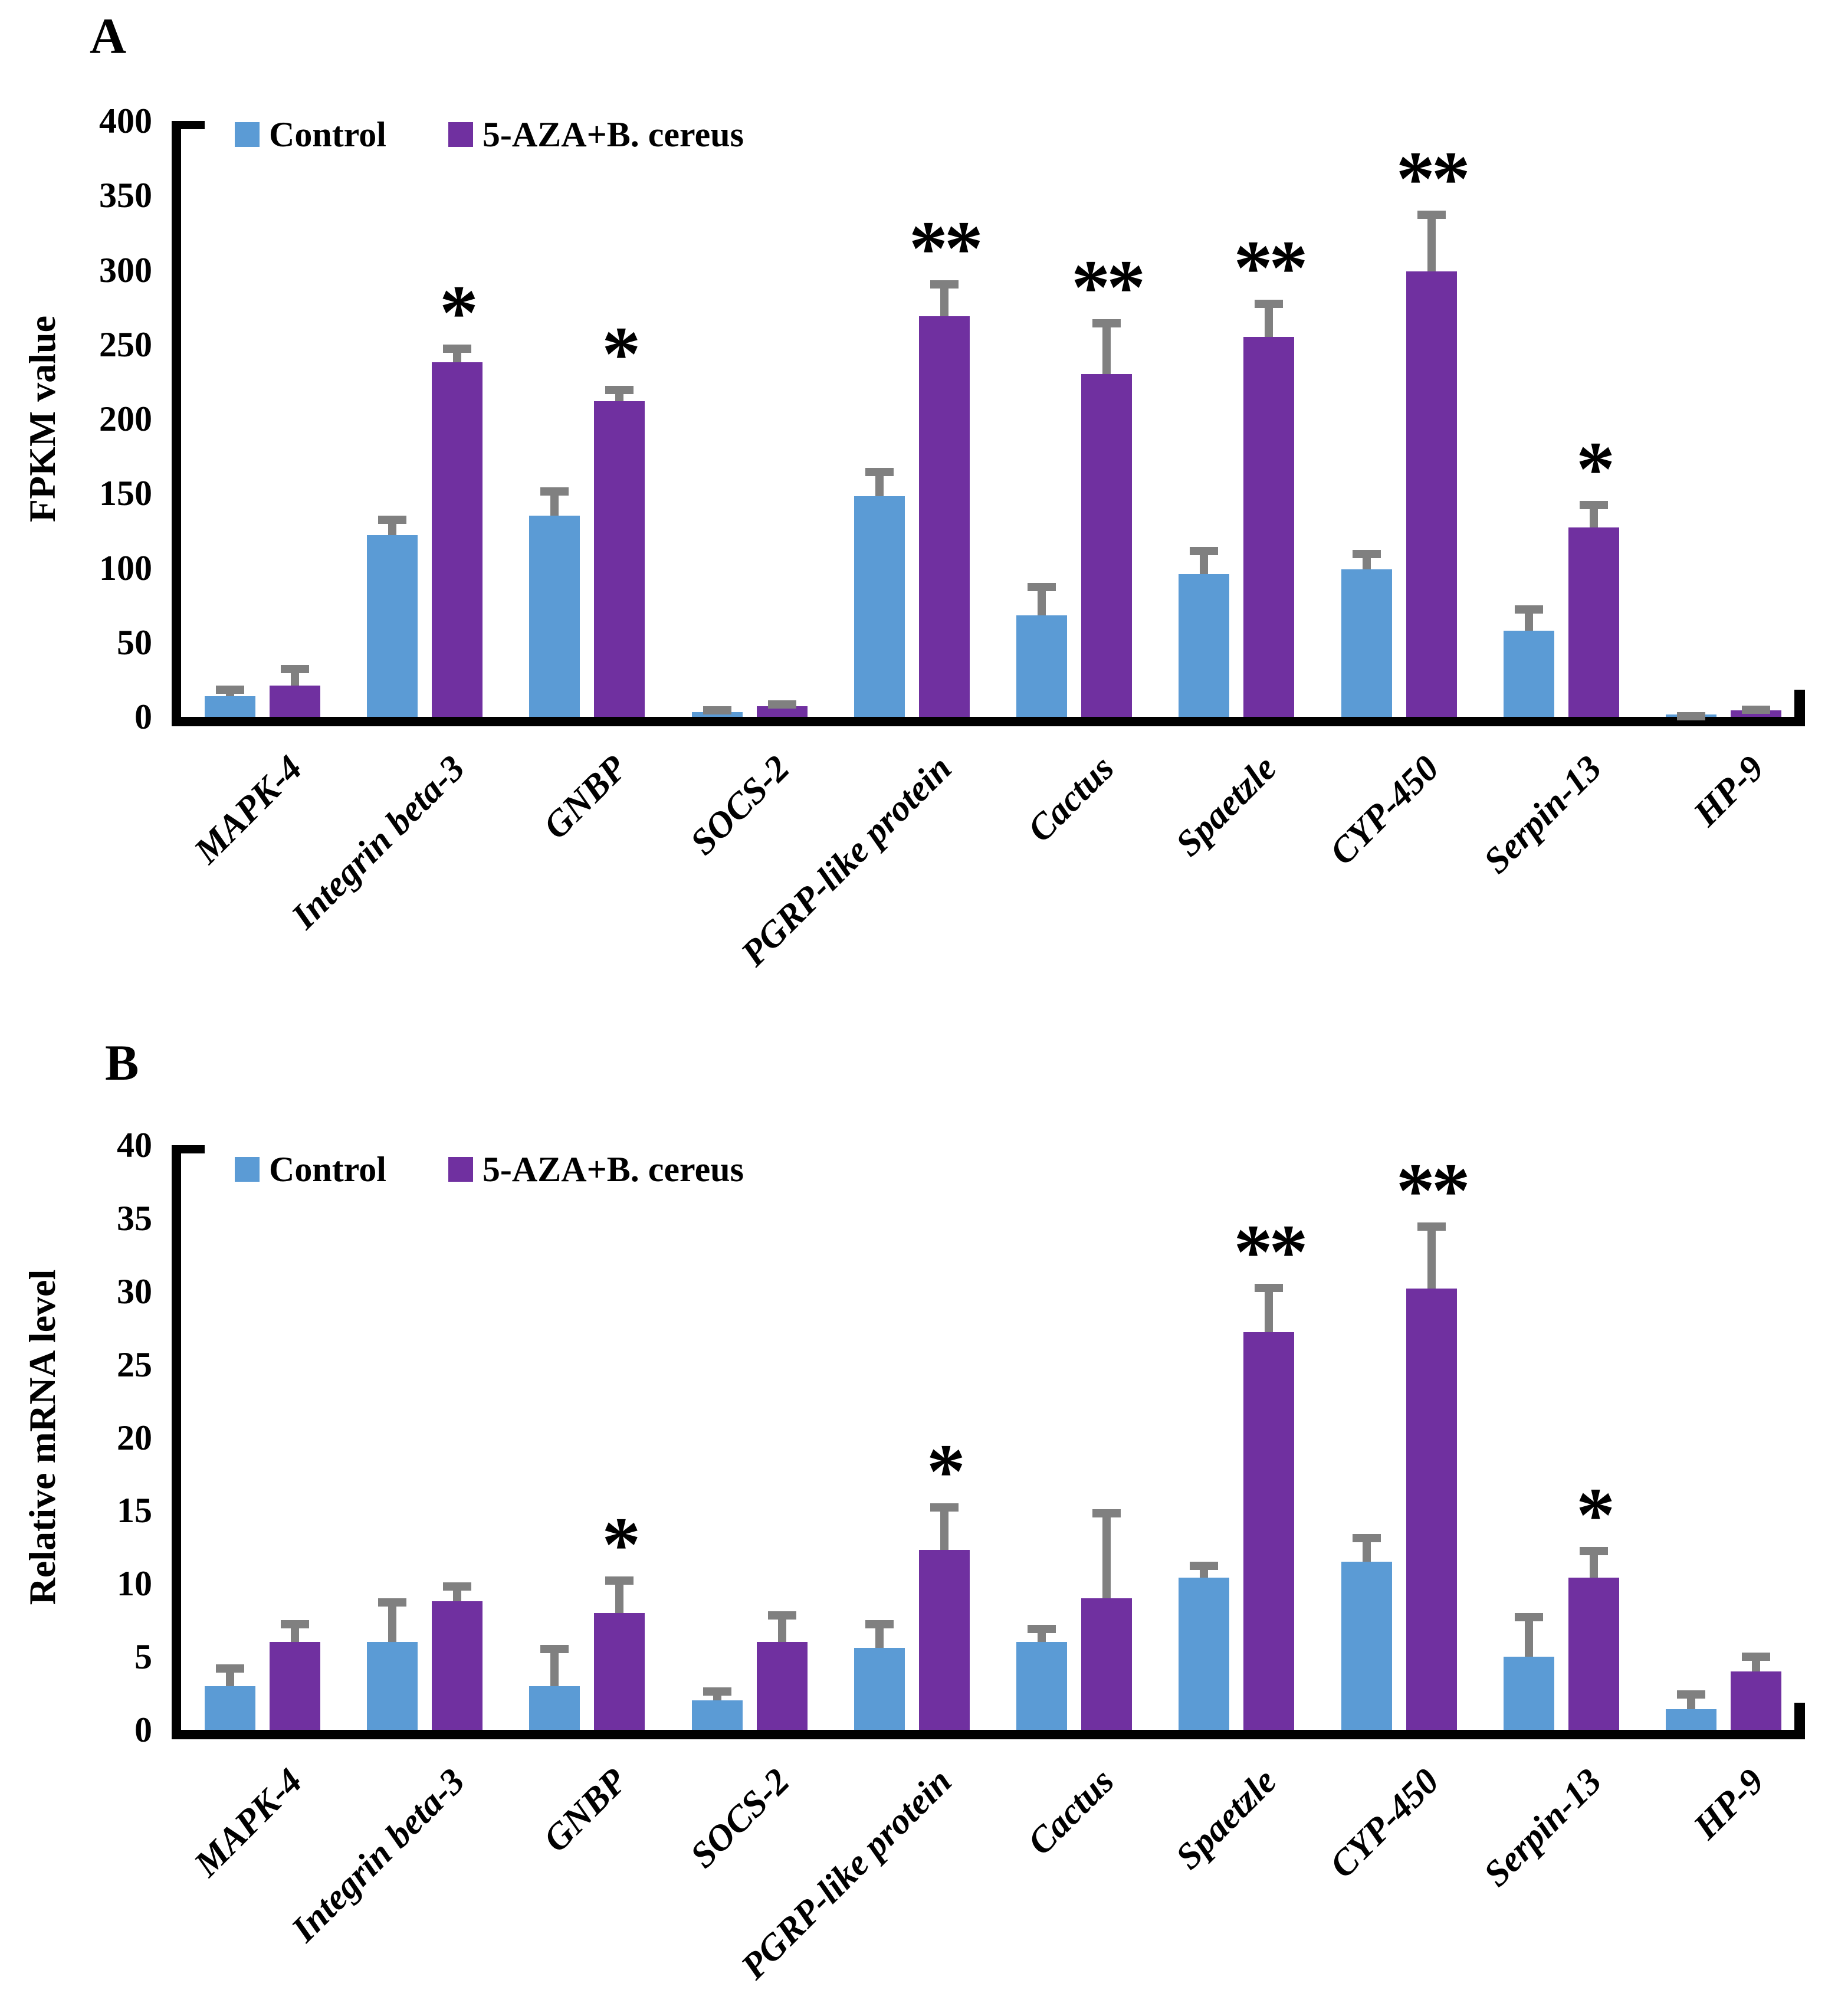  I want to click on y-tick-label: 5, so click(143, 1657).